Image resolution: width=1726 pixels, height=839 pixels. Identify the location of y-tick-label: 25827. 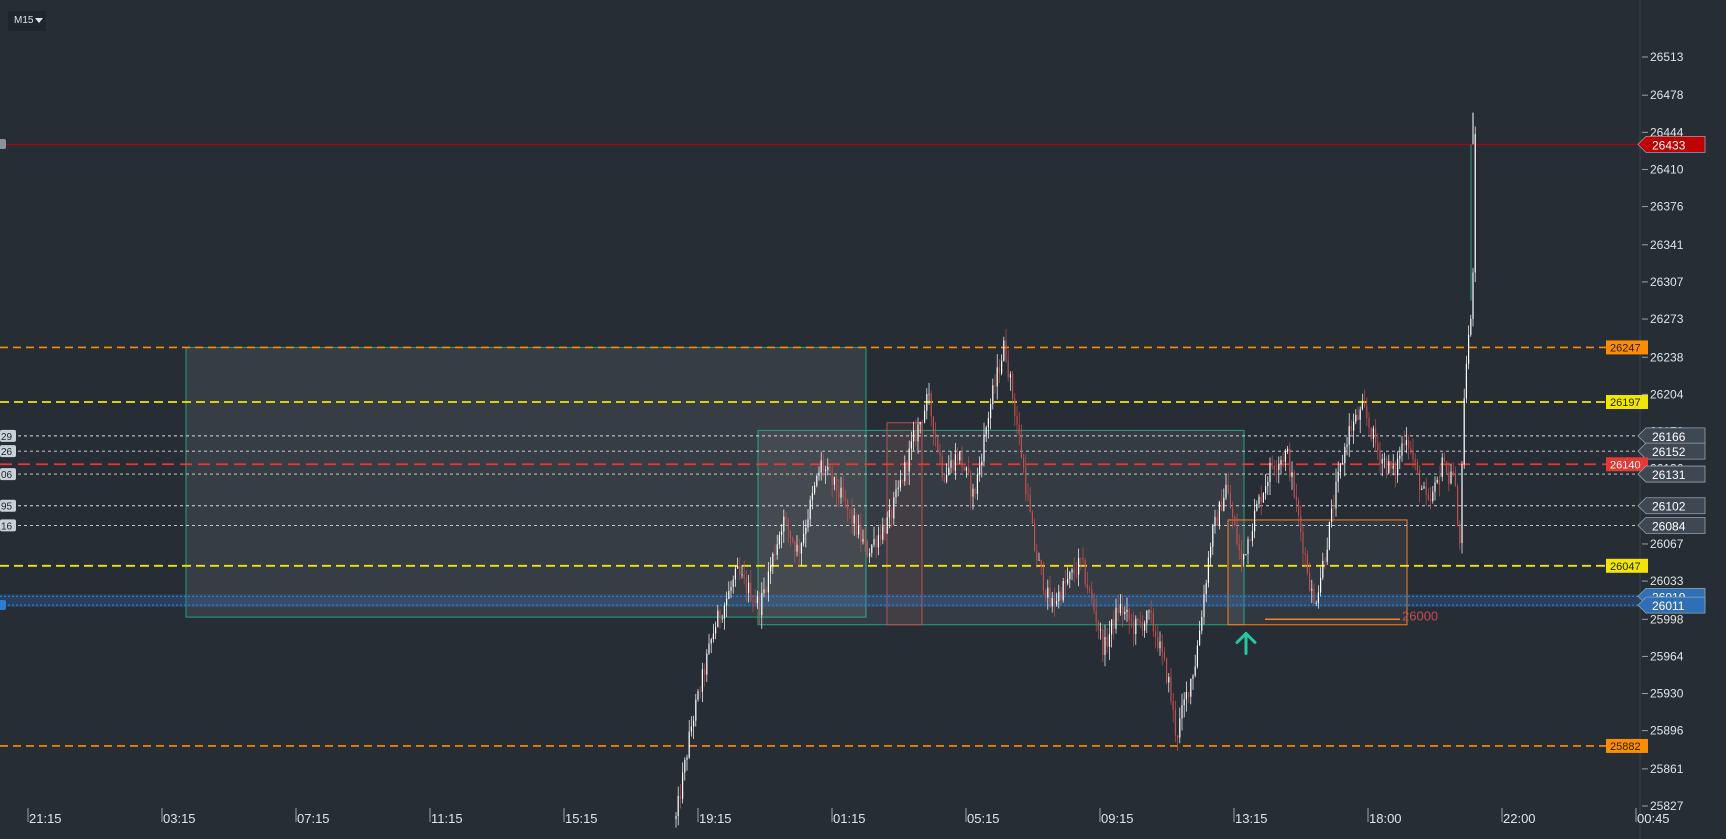
(1667, 806).